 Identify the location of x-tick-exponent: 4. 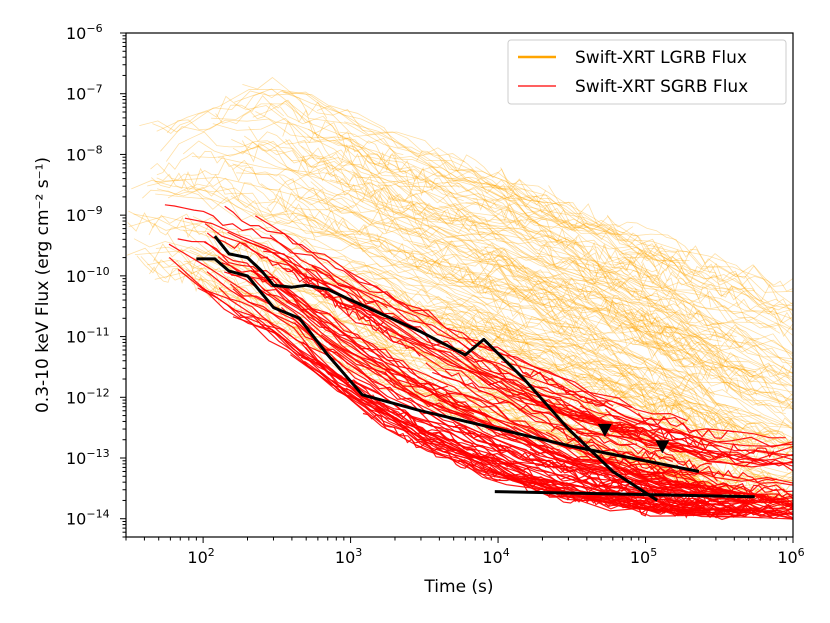
(506, 552).